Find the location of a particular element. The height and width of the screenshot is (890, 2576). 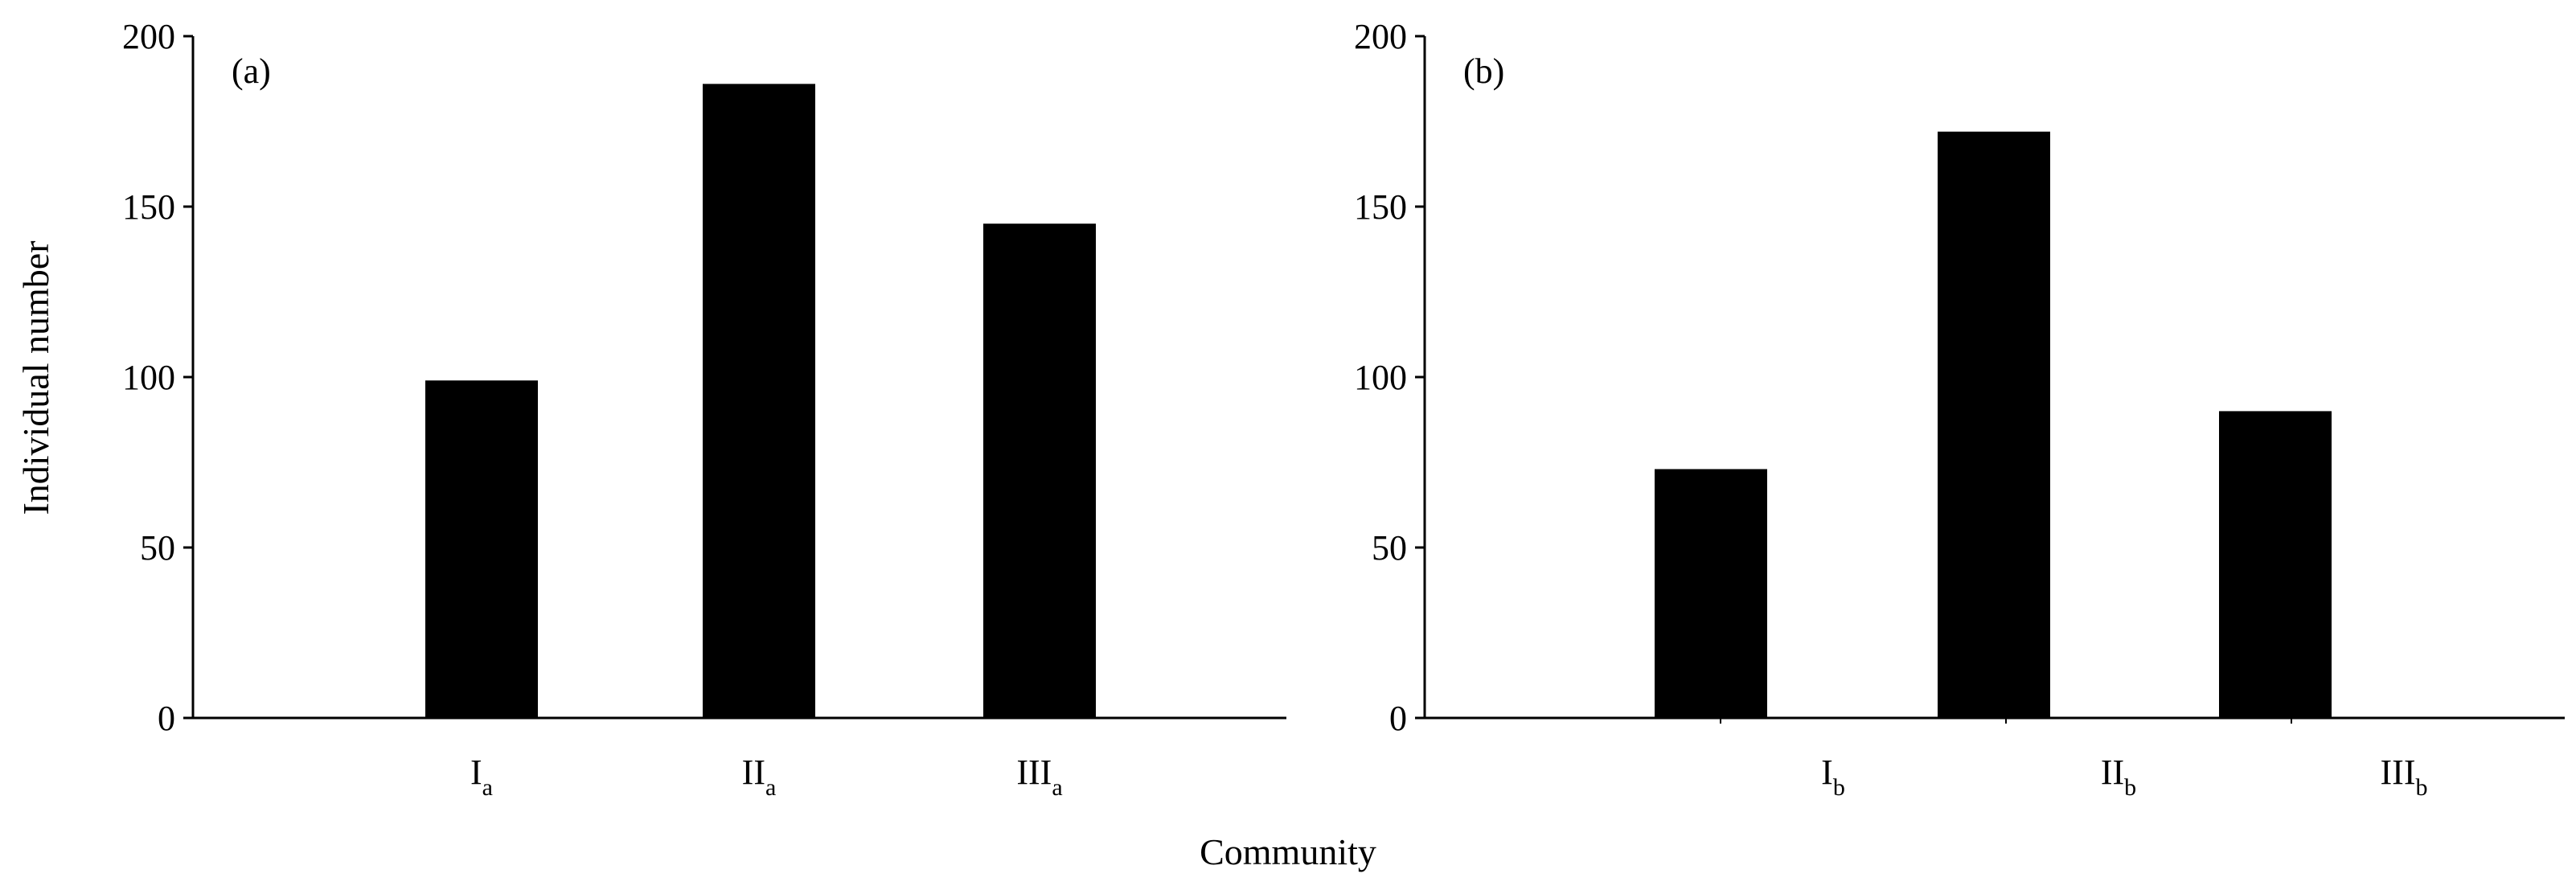

x-tick-label: IIIb is located at coordinates (2404, 777).